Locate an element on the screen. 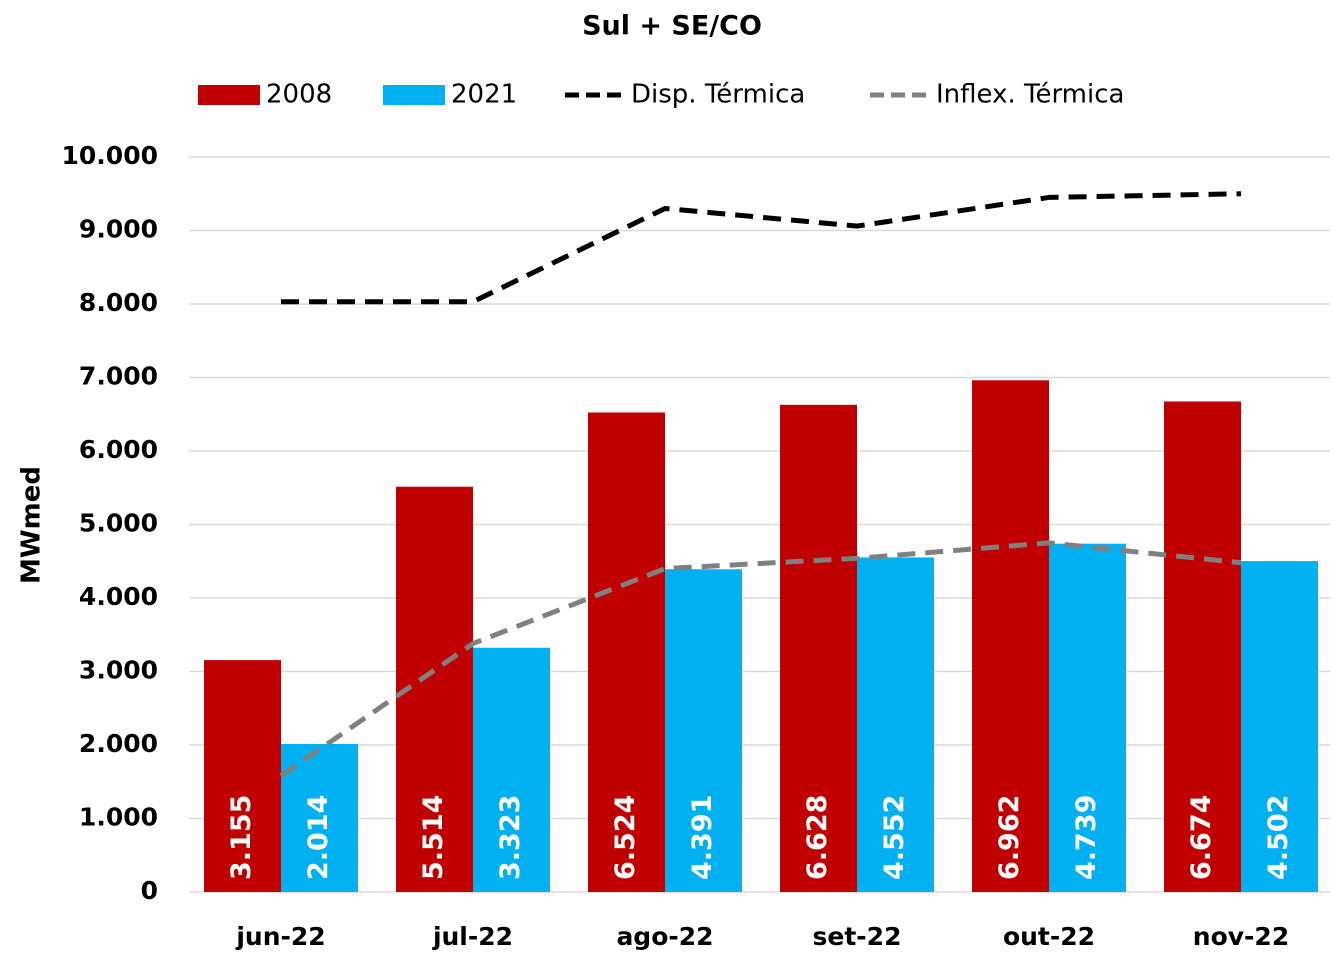 This screenshot has width=1334, height=957. legend-label: 2021 is located at coordinates (484, 95).